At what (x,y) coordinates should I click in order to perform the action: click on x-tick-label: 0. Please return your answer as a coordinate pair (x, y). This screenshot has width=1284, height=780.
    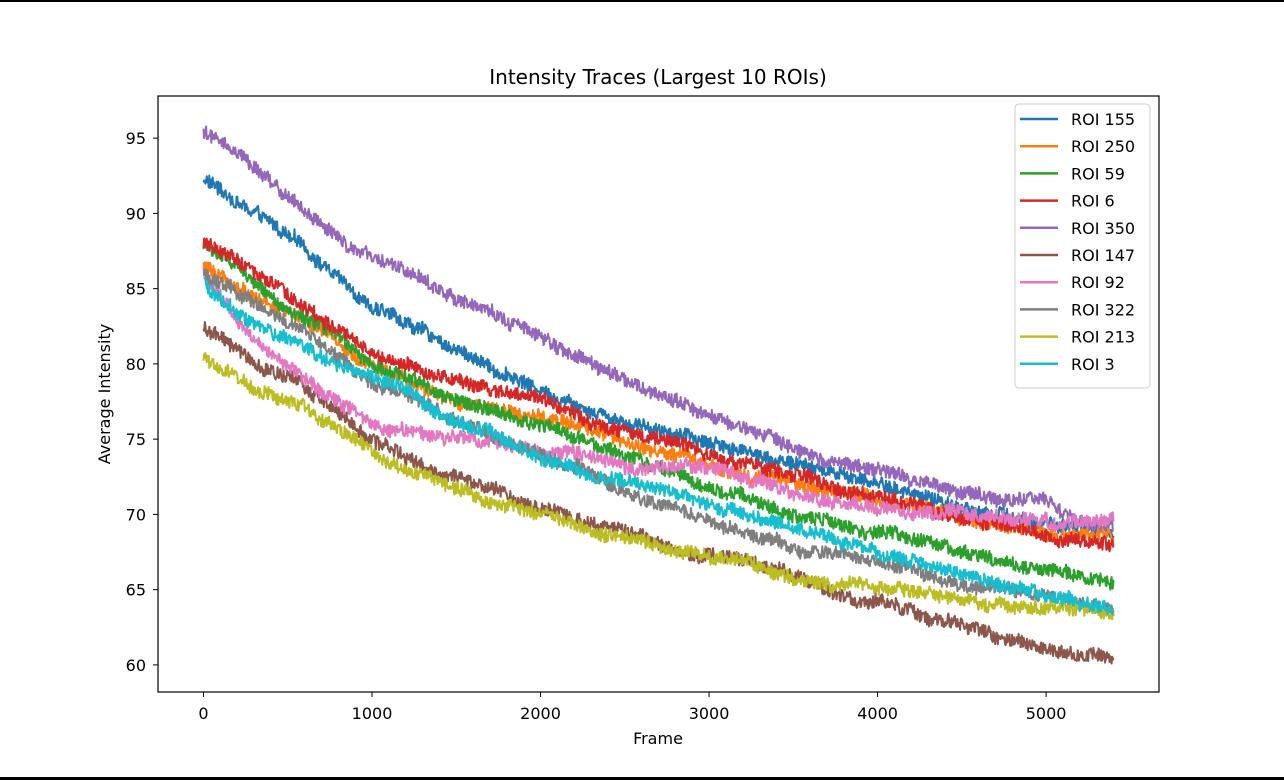
    Looking at the image, I should click on (203, 713).